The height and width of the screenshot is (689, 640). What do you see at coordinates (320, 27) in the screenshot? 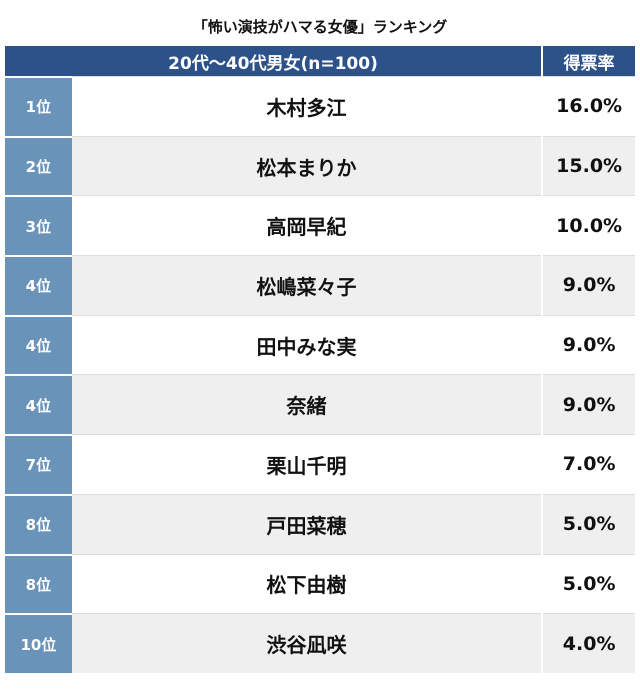
I see `title: 「怖い演技がハマる女優」ランキング` at bounding box center [320, 27].